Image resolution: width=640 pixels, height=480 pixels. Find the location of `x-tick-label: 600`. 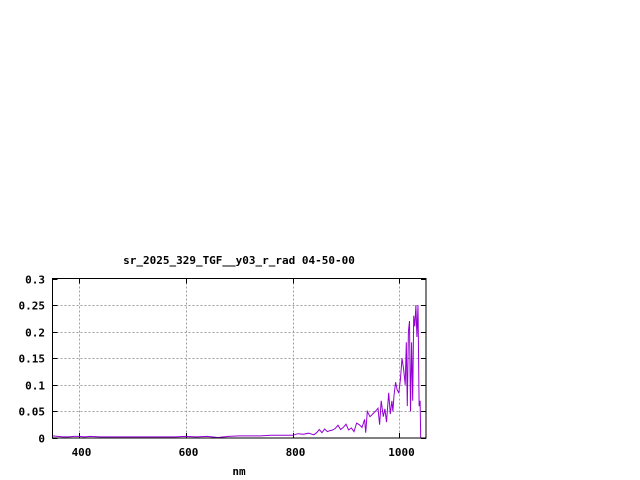

x-tick-label: 600 is located at coordinates (189, 452).